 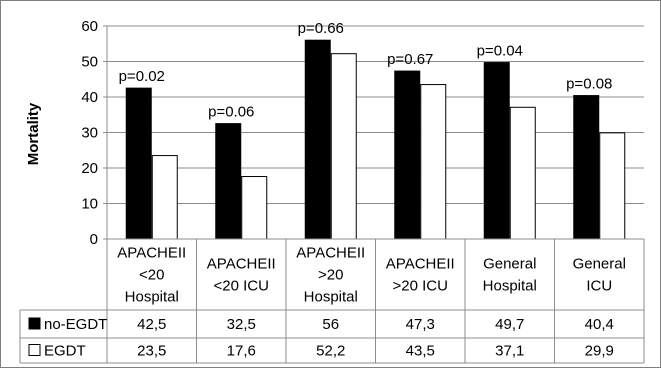 I want to click on series-name: no-EGDT, so click(x=75, y=324).